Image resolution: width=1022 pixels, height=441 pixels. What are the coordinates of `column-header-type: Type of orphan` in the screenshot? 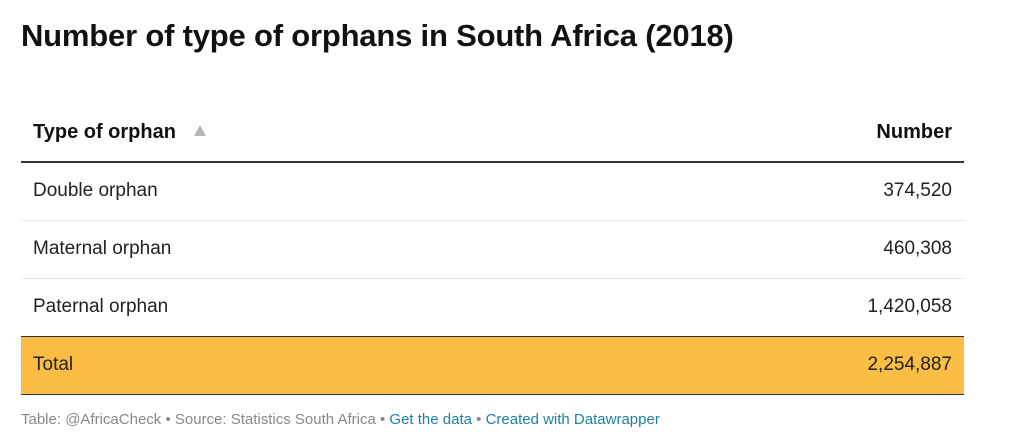 It's located at (119, 132).